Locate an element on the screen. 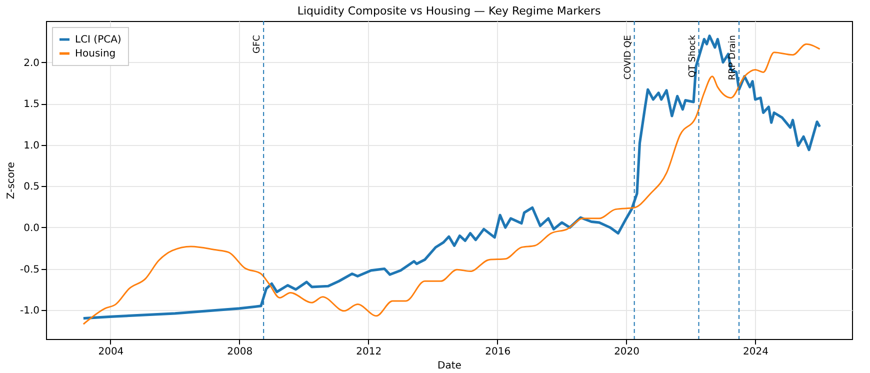 This screenshot has height=373, width=870. y-tick-label: -1.0 is located at coordinates (30, 311).